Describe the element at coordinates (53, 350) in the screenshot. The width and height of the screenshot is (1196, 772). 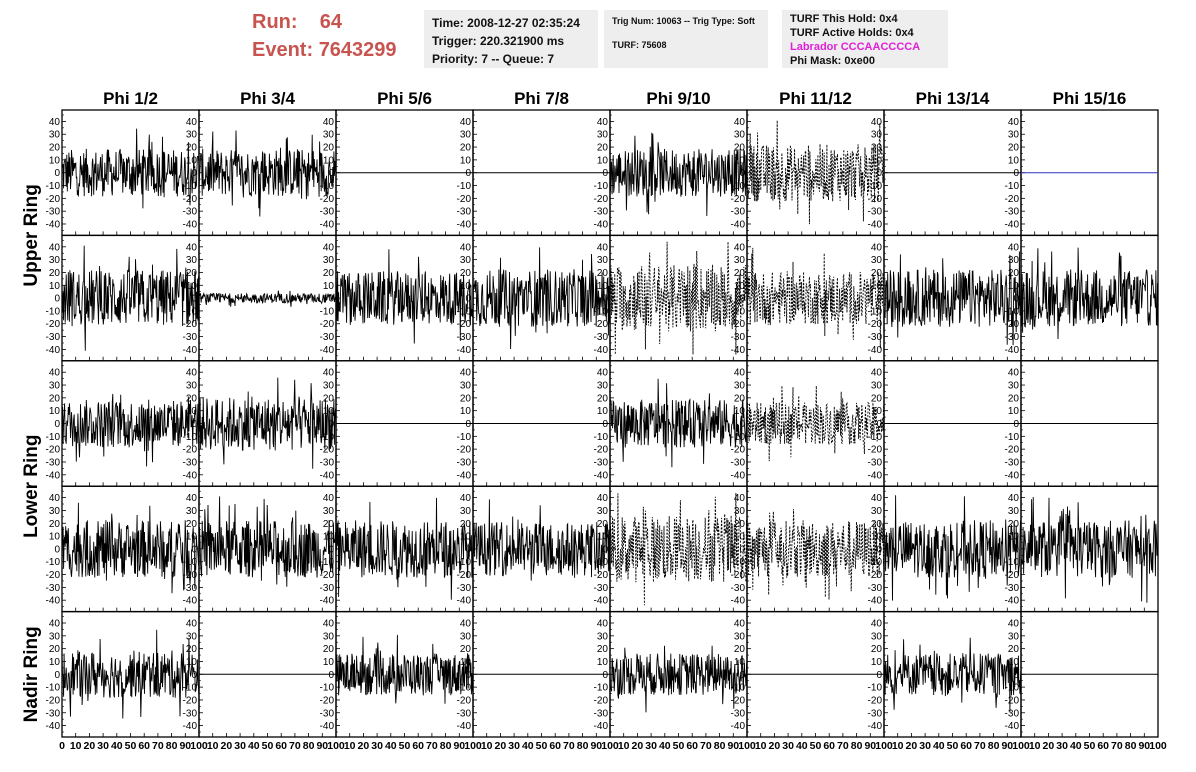
I see `panel-r2-c1-ytick-label: -40` at that location.